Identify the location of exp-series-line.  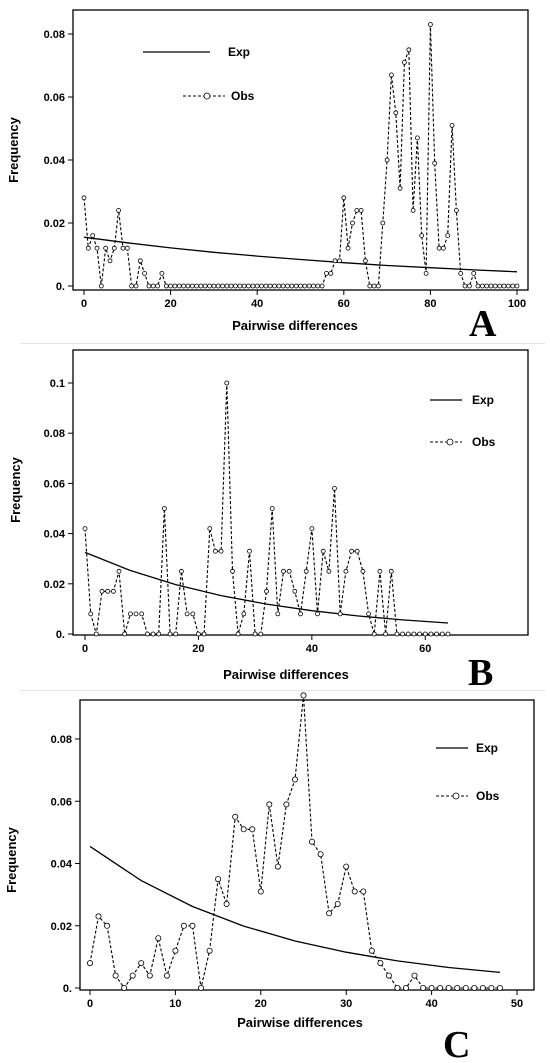
(294, 909).